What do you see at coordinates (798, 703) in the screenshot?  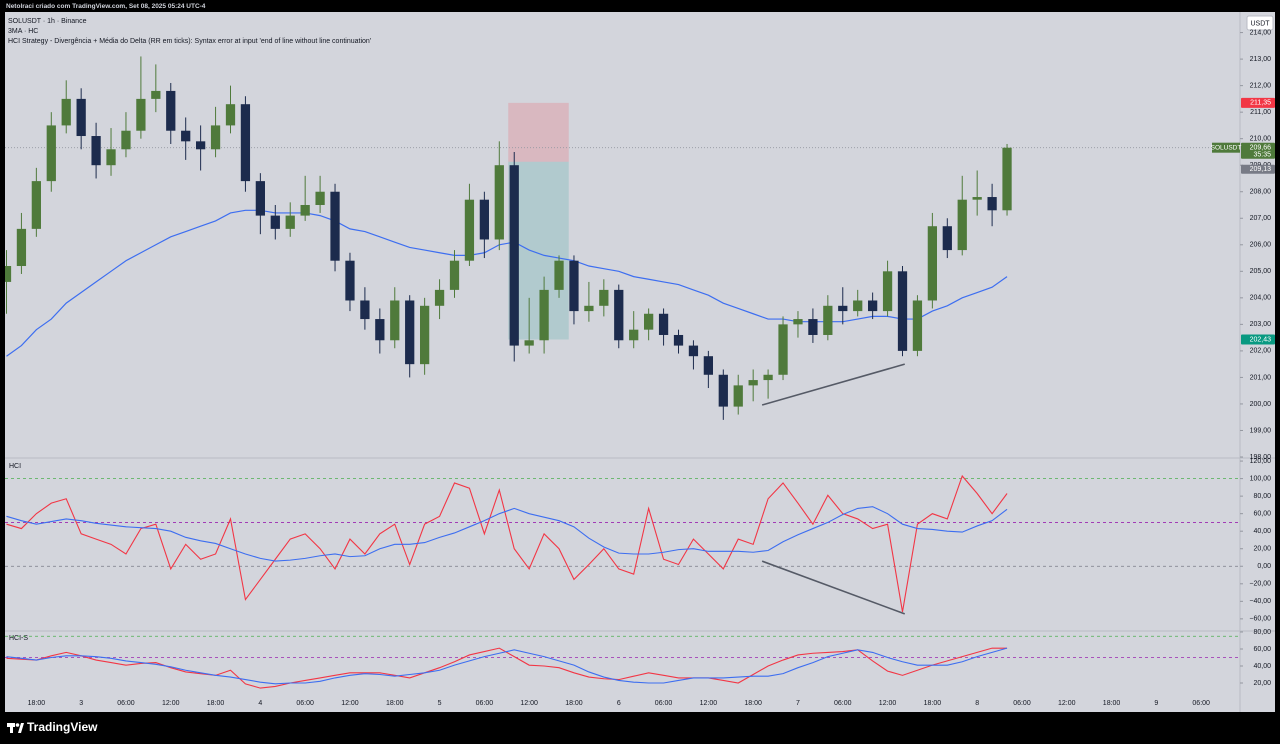 I see `x-tick-label: 7` at bounding box center [798, 703].